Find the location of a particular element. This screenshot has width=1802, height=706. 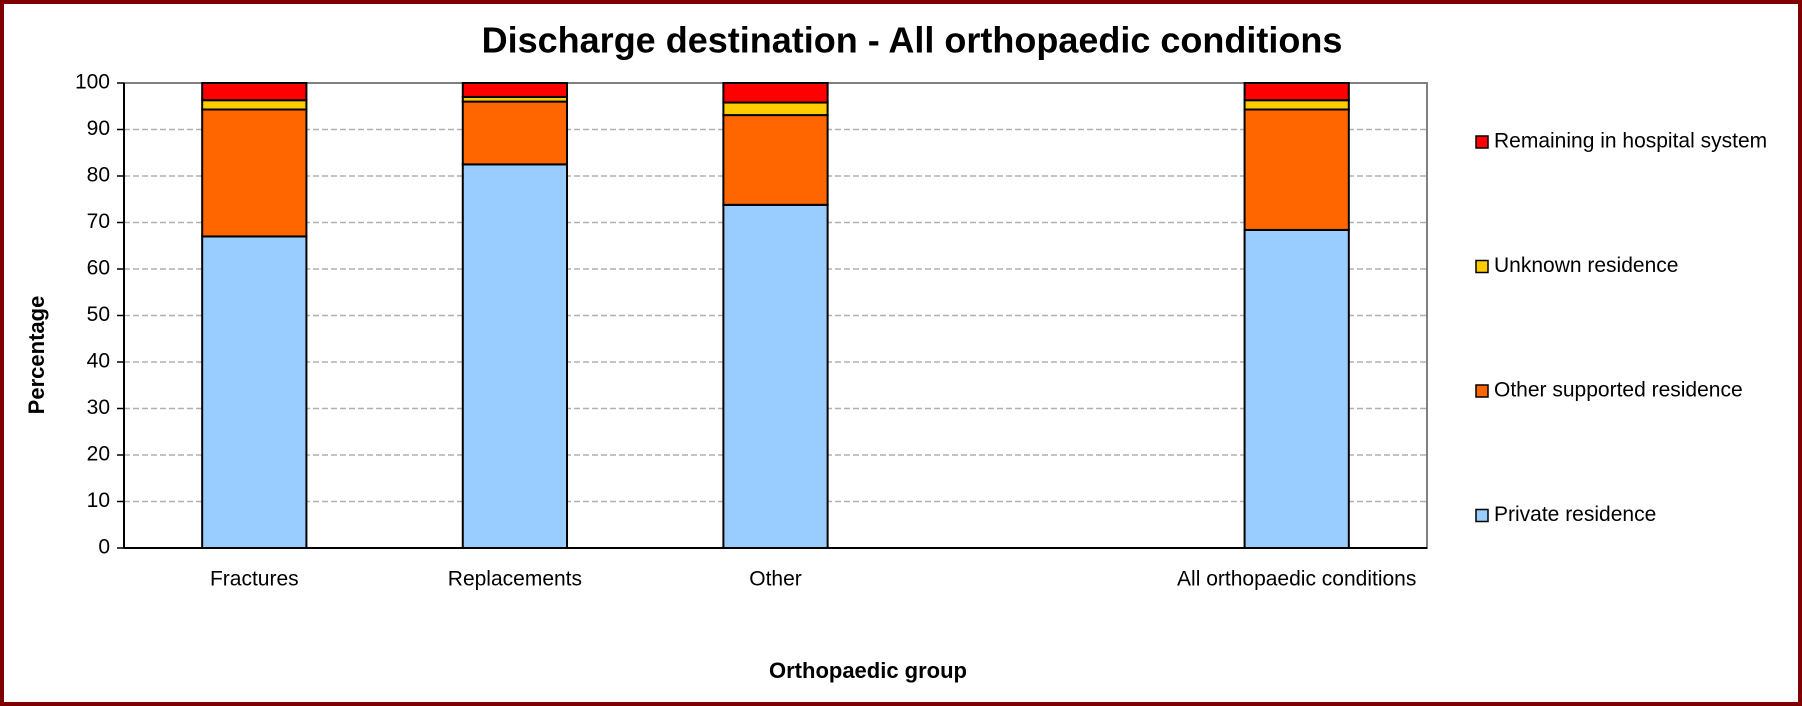

x-tick-label: Replacements is located at coordinates (515, 579).